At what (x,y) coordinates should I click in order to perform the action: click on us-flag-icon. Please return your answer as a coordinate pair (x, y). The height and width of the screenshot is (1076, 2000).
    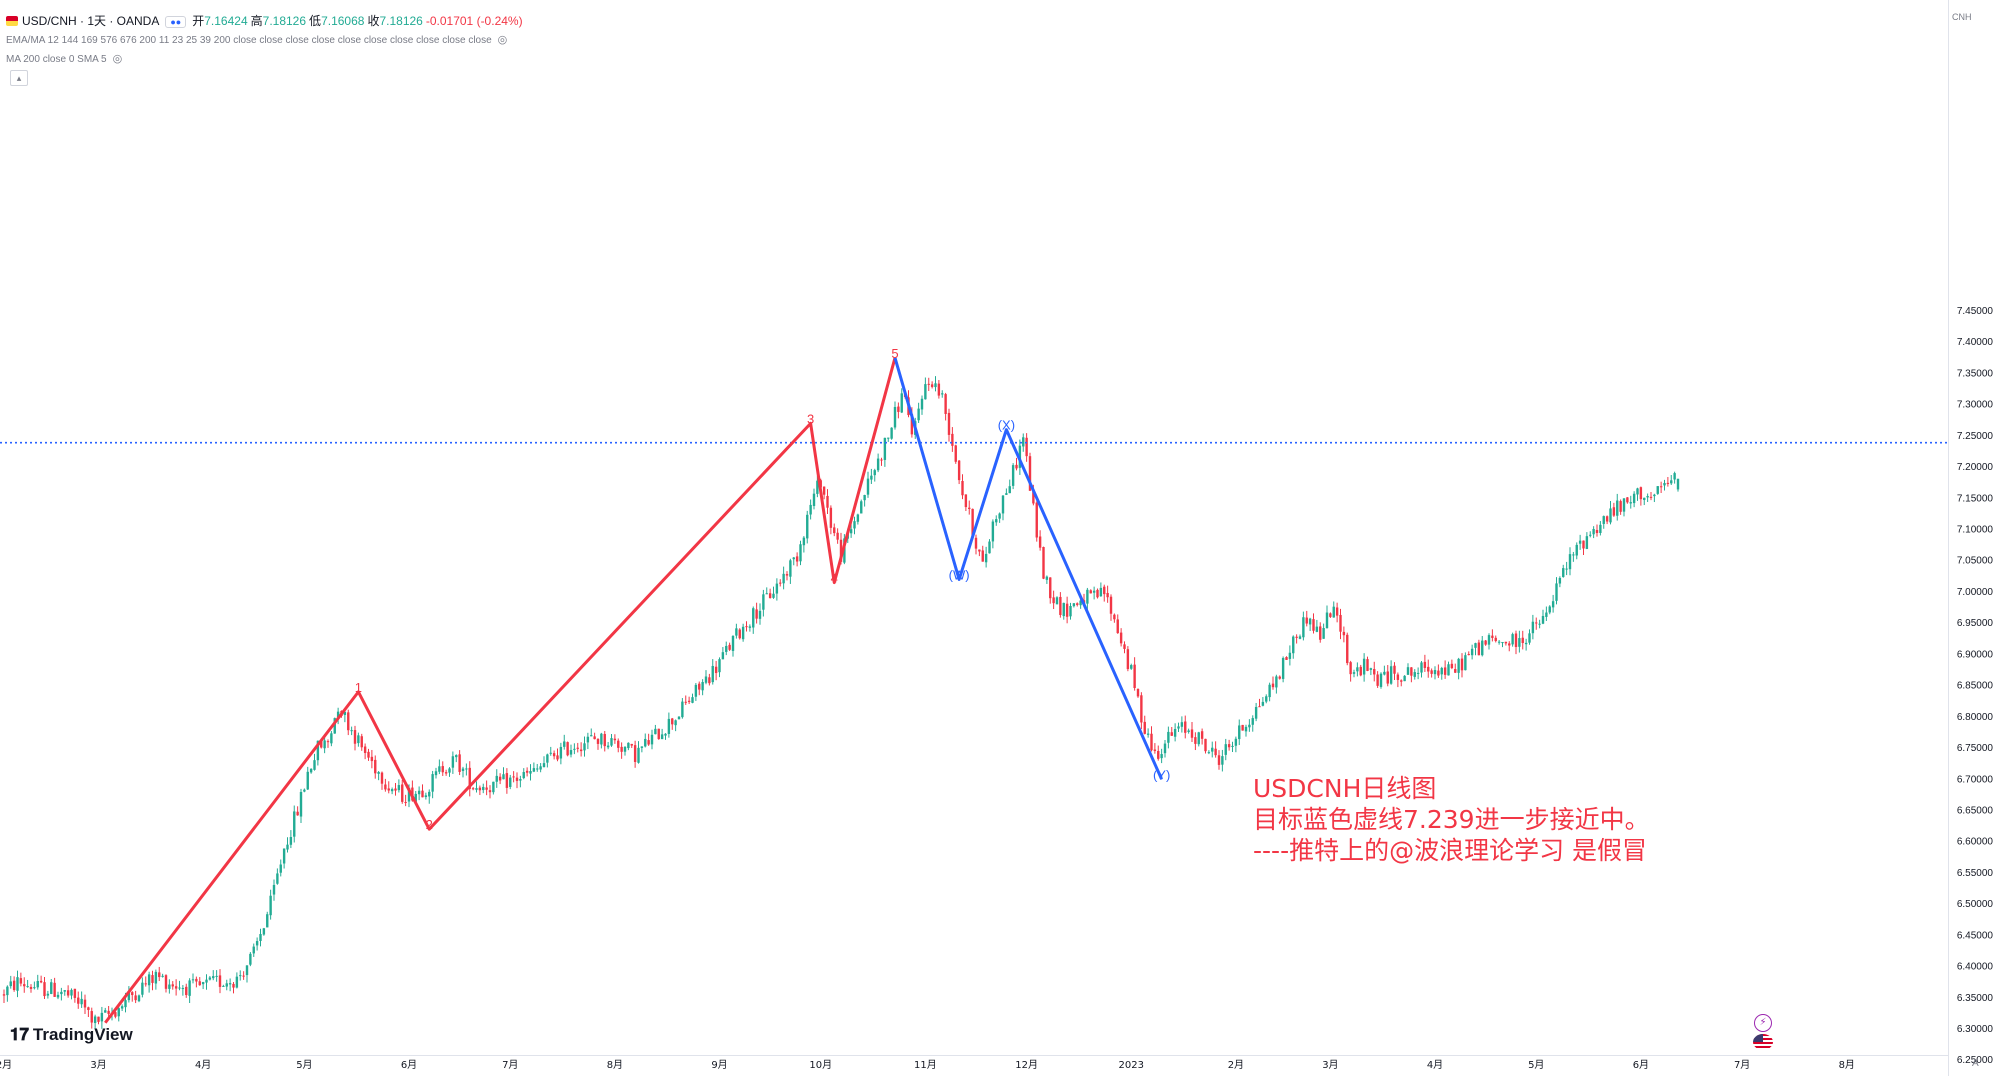
    Looking at the image, I should click on (1763, 1042).